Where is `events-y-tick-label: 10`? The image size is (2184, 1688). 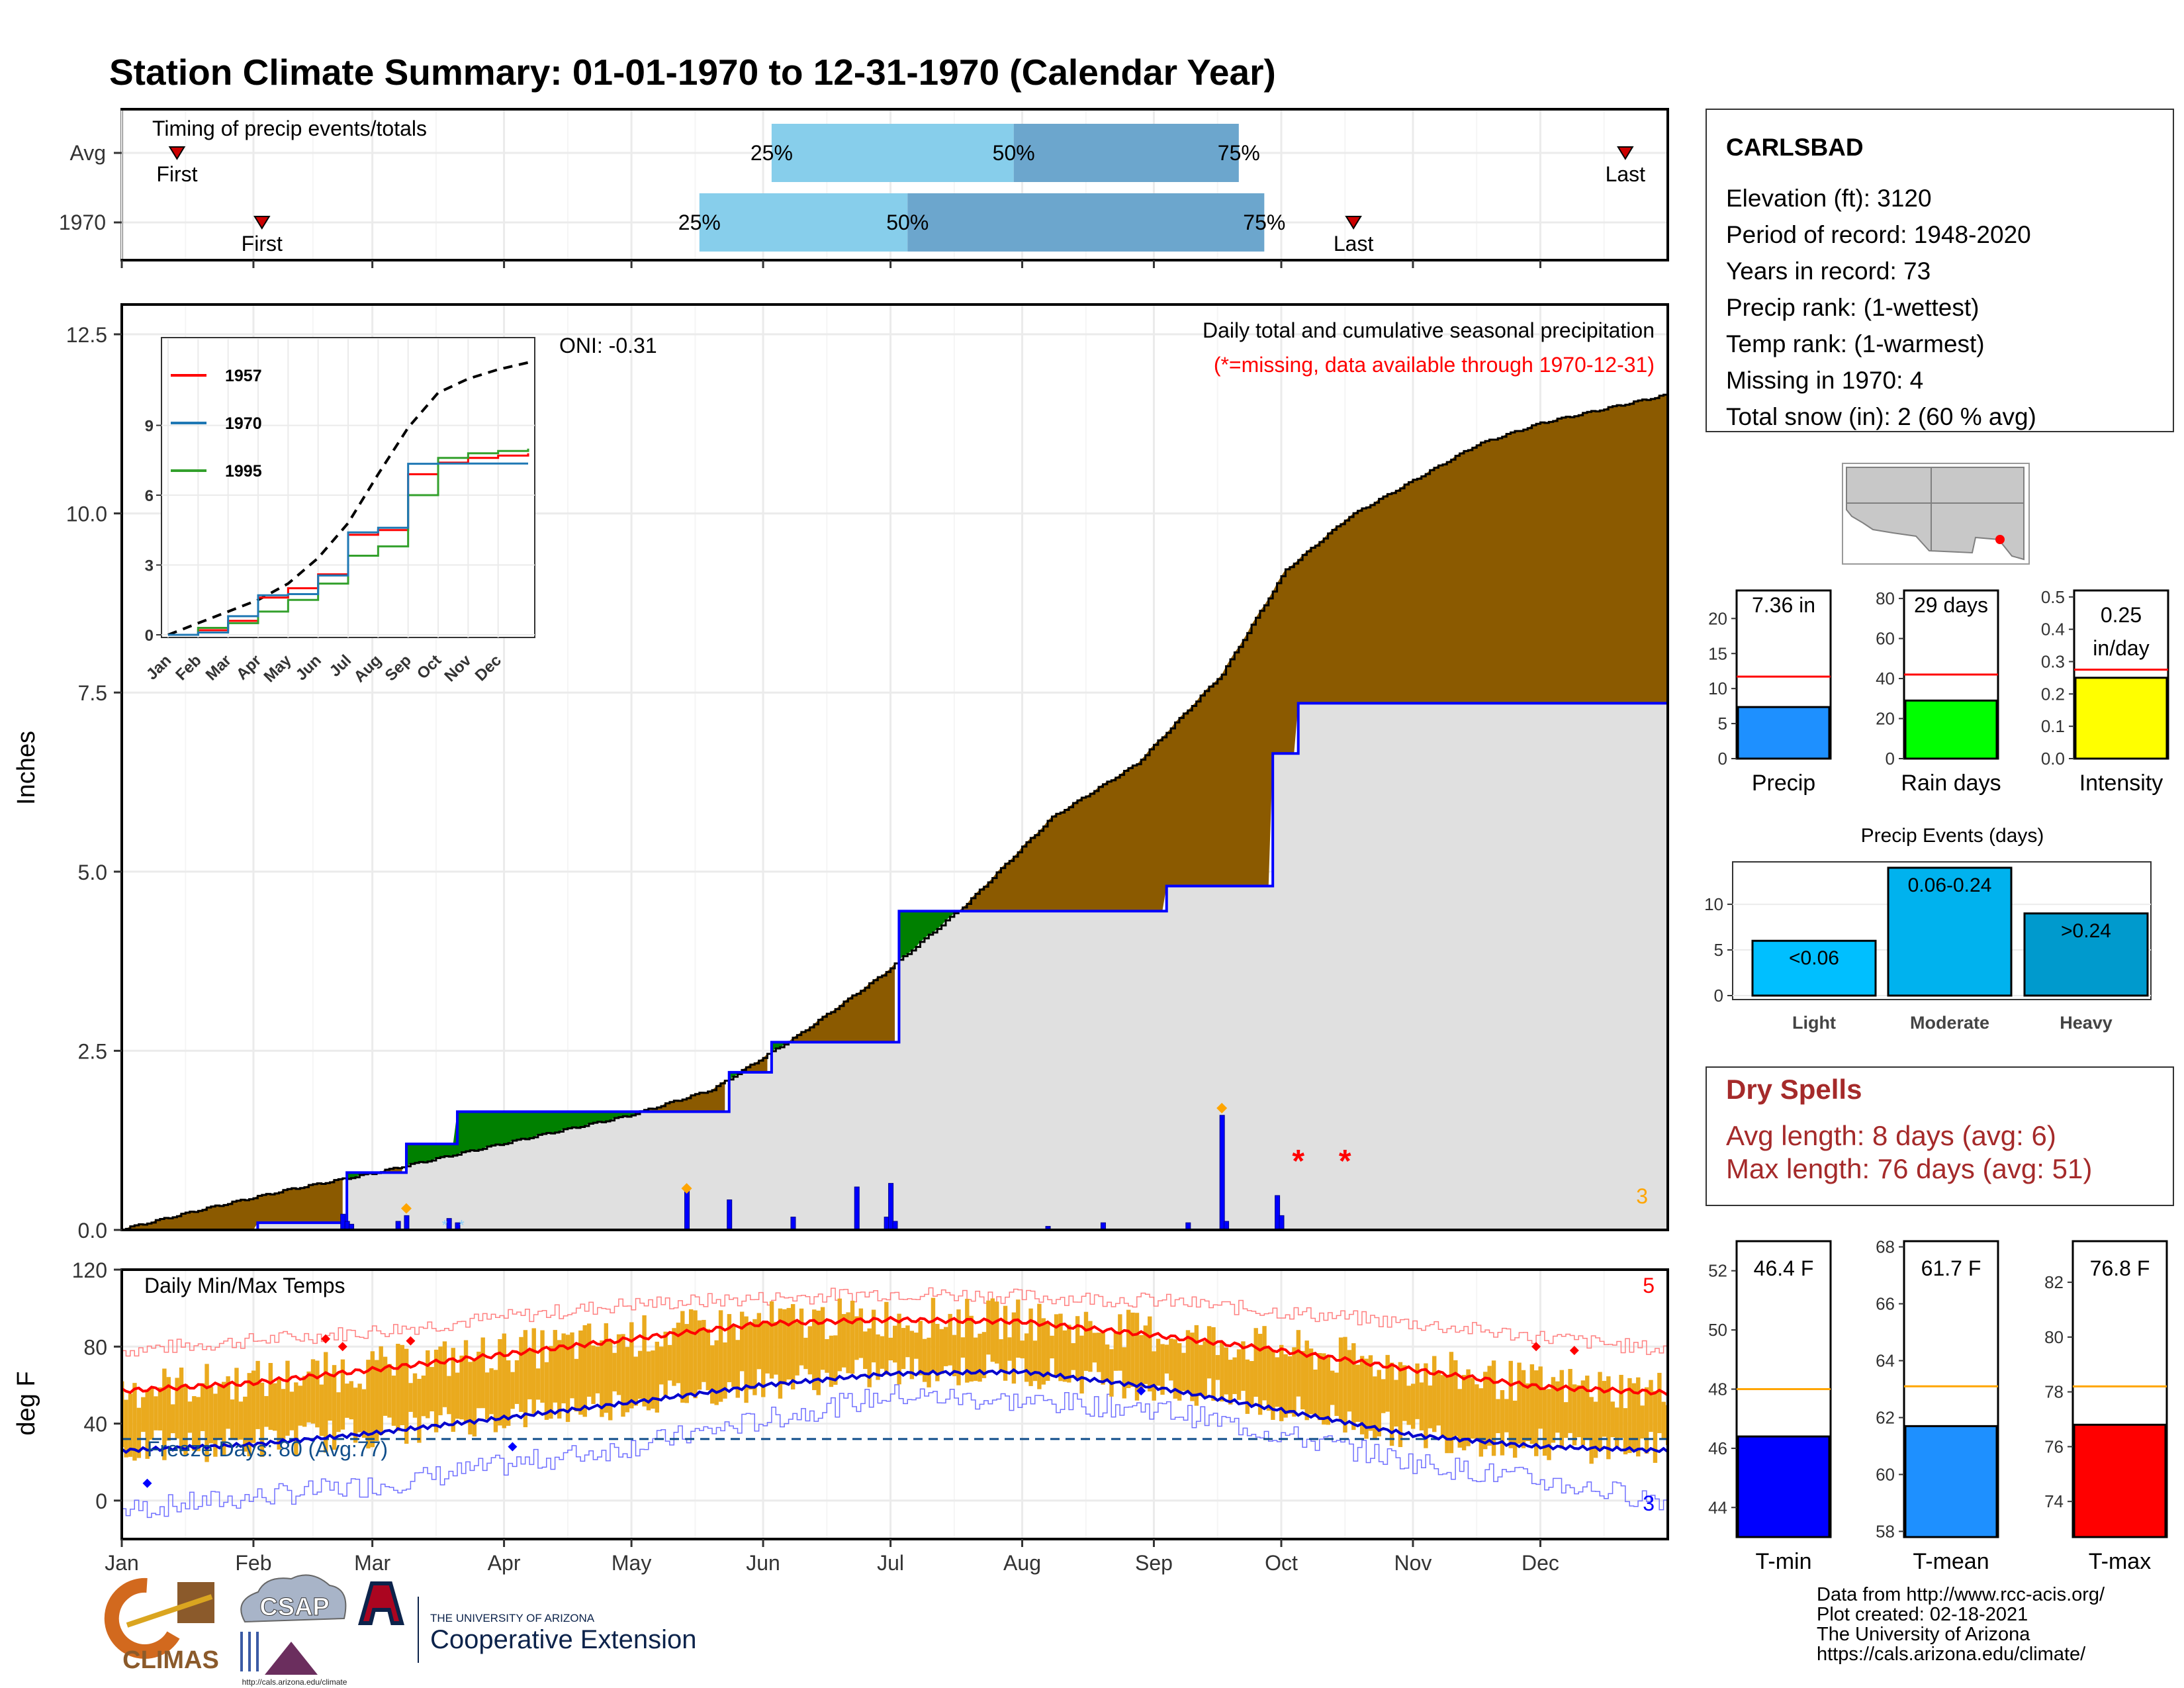
events-y-tick-label: 10 is located at coordinates (1713, 904).